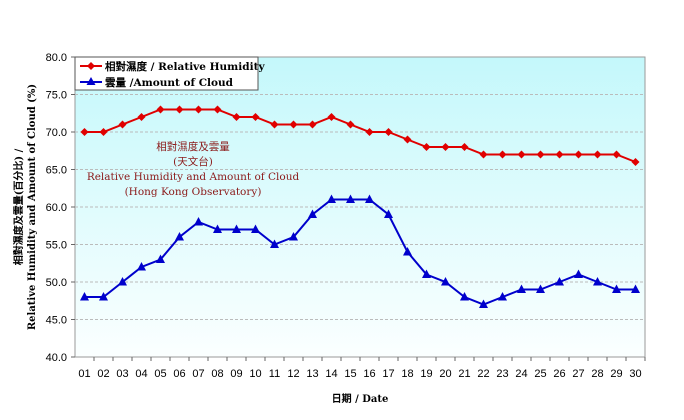  Describe the element at coordinates (56, 133) in the screenshot. I see `y-tick-label: 70.0` at that location.